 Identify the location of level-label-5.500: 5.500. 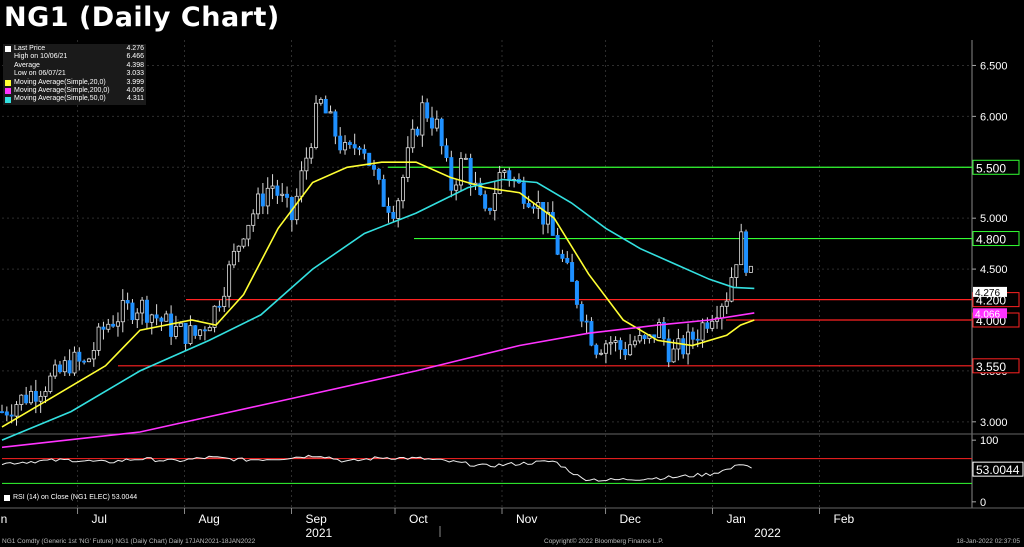
(991, 168).